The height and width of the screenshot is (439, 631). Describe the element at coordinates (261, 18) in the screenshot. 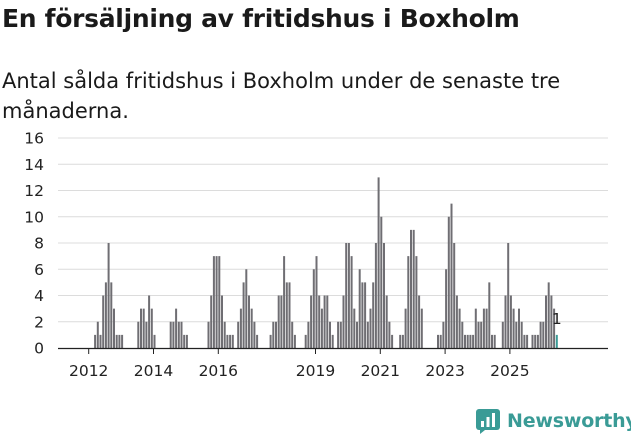

I see `chart-title: En försäljning av fritidshus i Boxholm` at that location.